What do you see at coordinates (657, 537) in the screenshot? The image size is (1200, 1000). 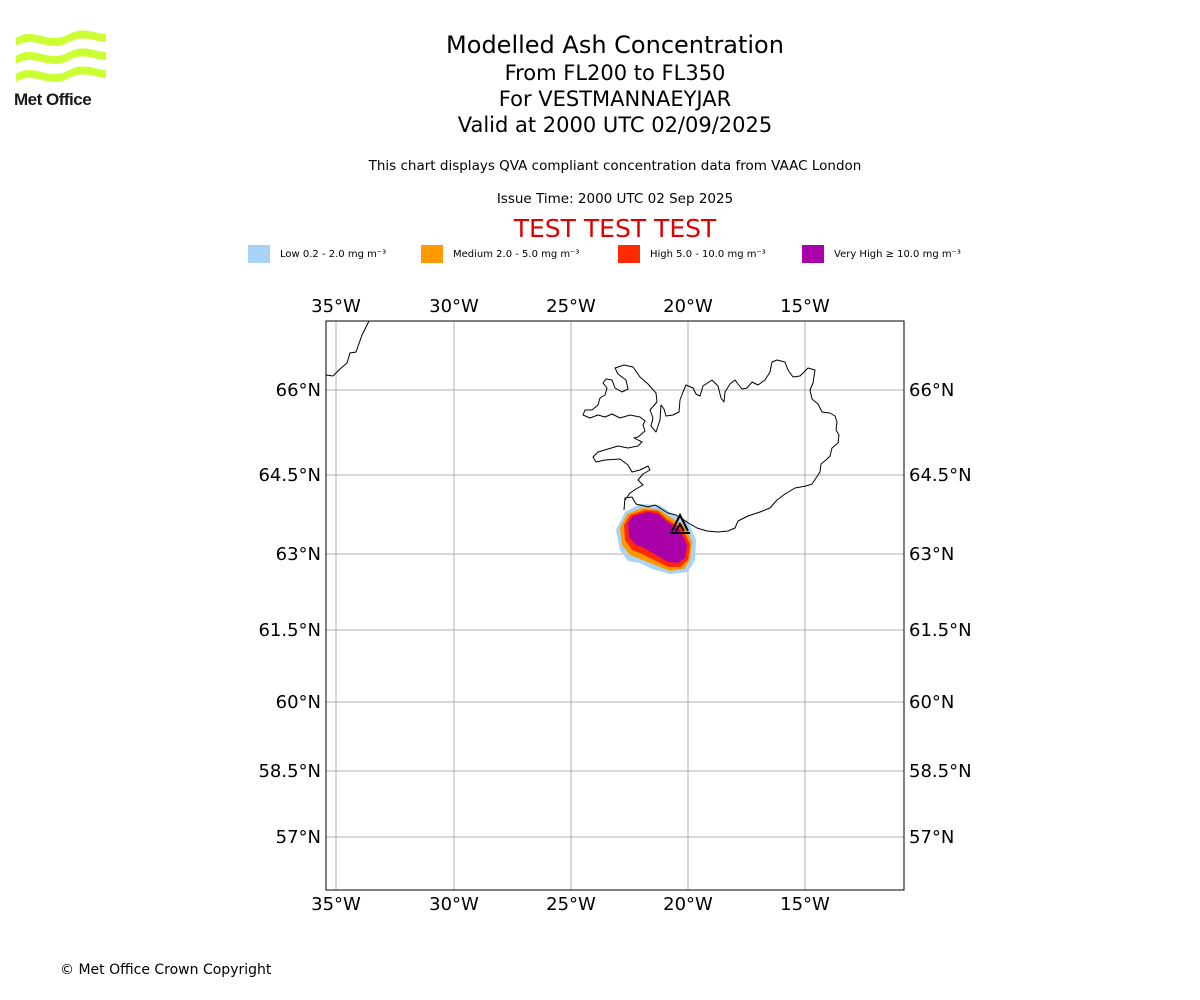 I see `ash-area-very-high` at bounding box center [657, 537].